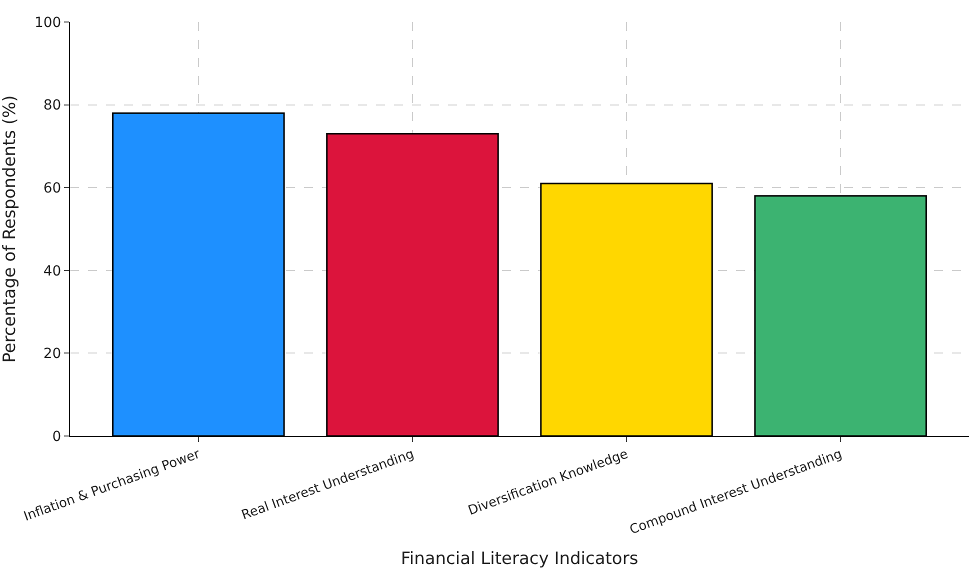 The image size is (974, 570). Describe the element at coordinates (52, 188) in the screenshot. I see `y-tick-label: 60` at that location.